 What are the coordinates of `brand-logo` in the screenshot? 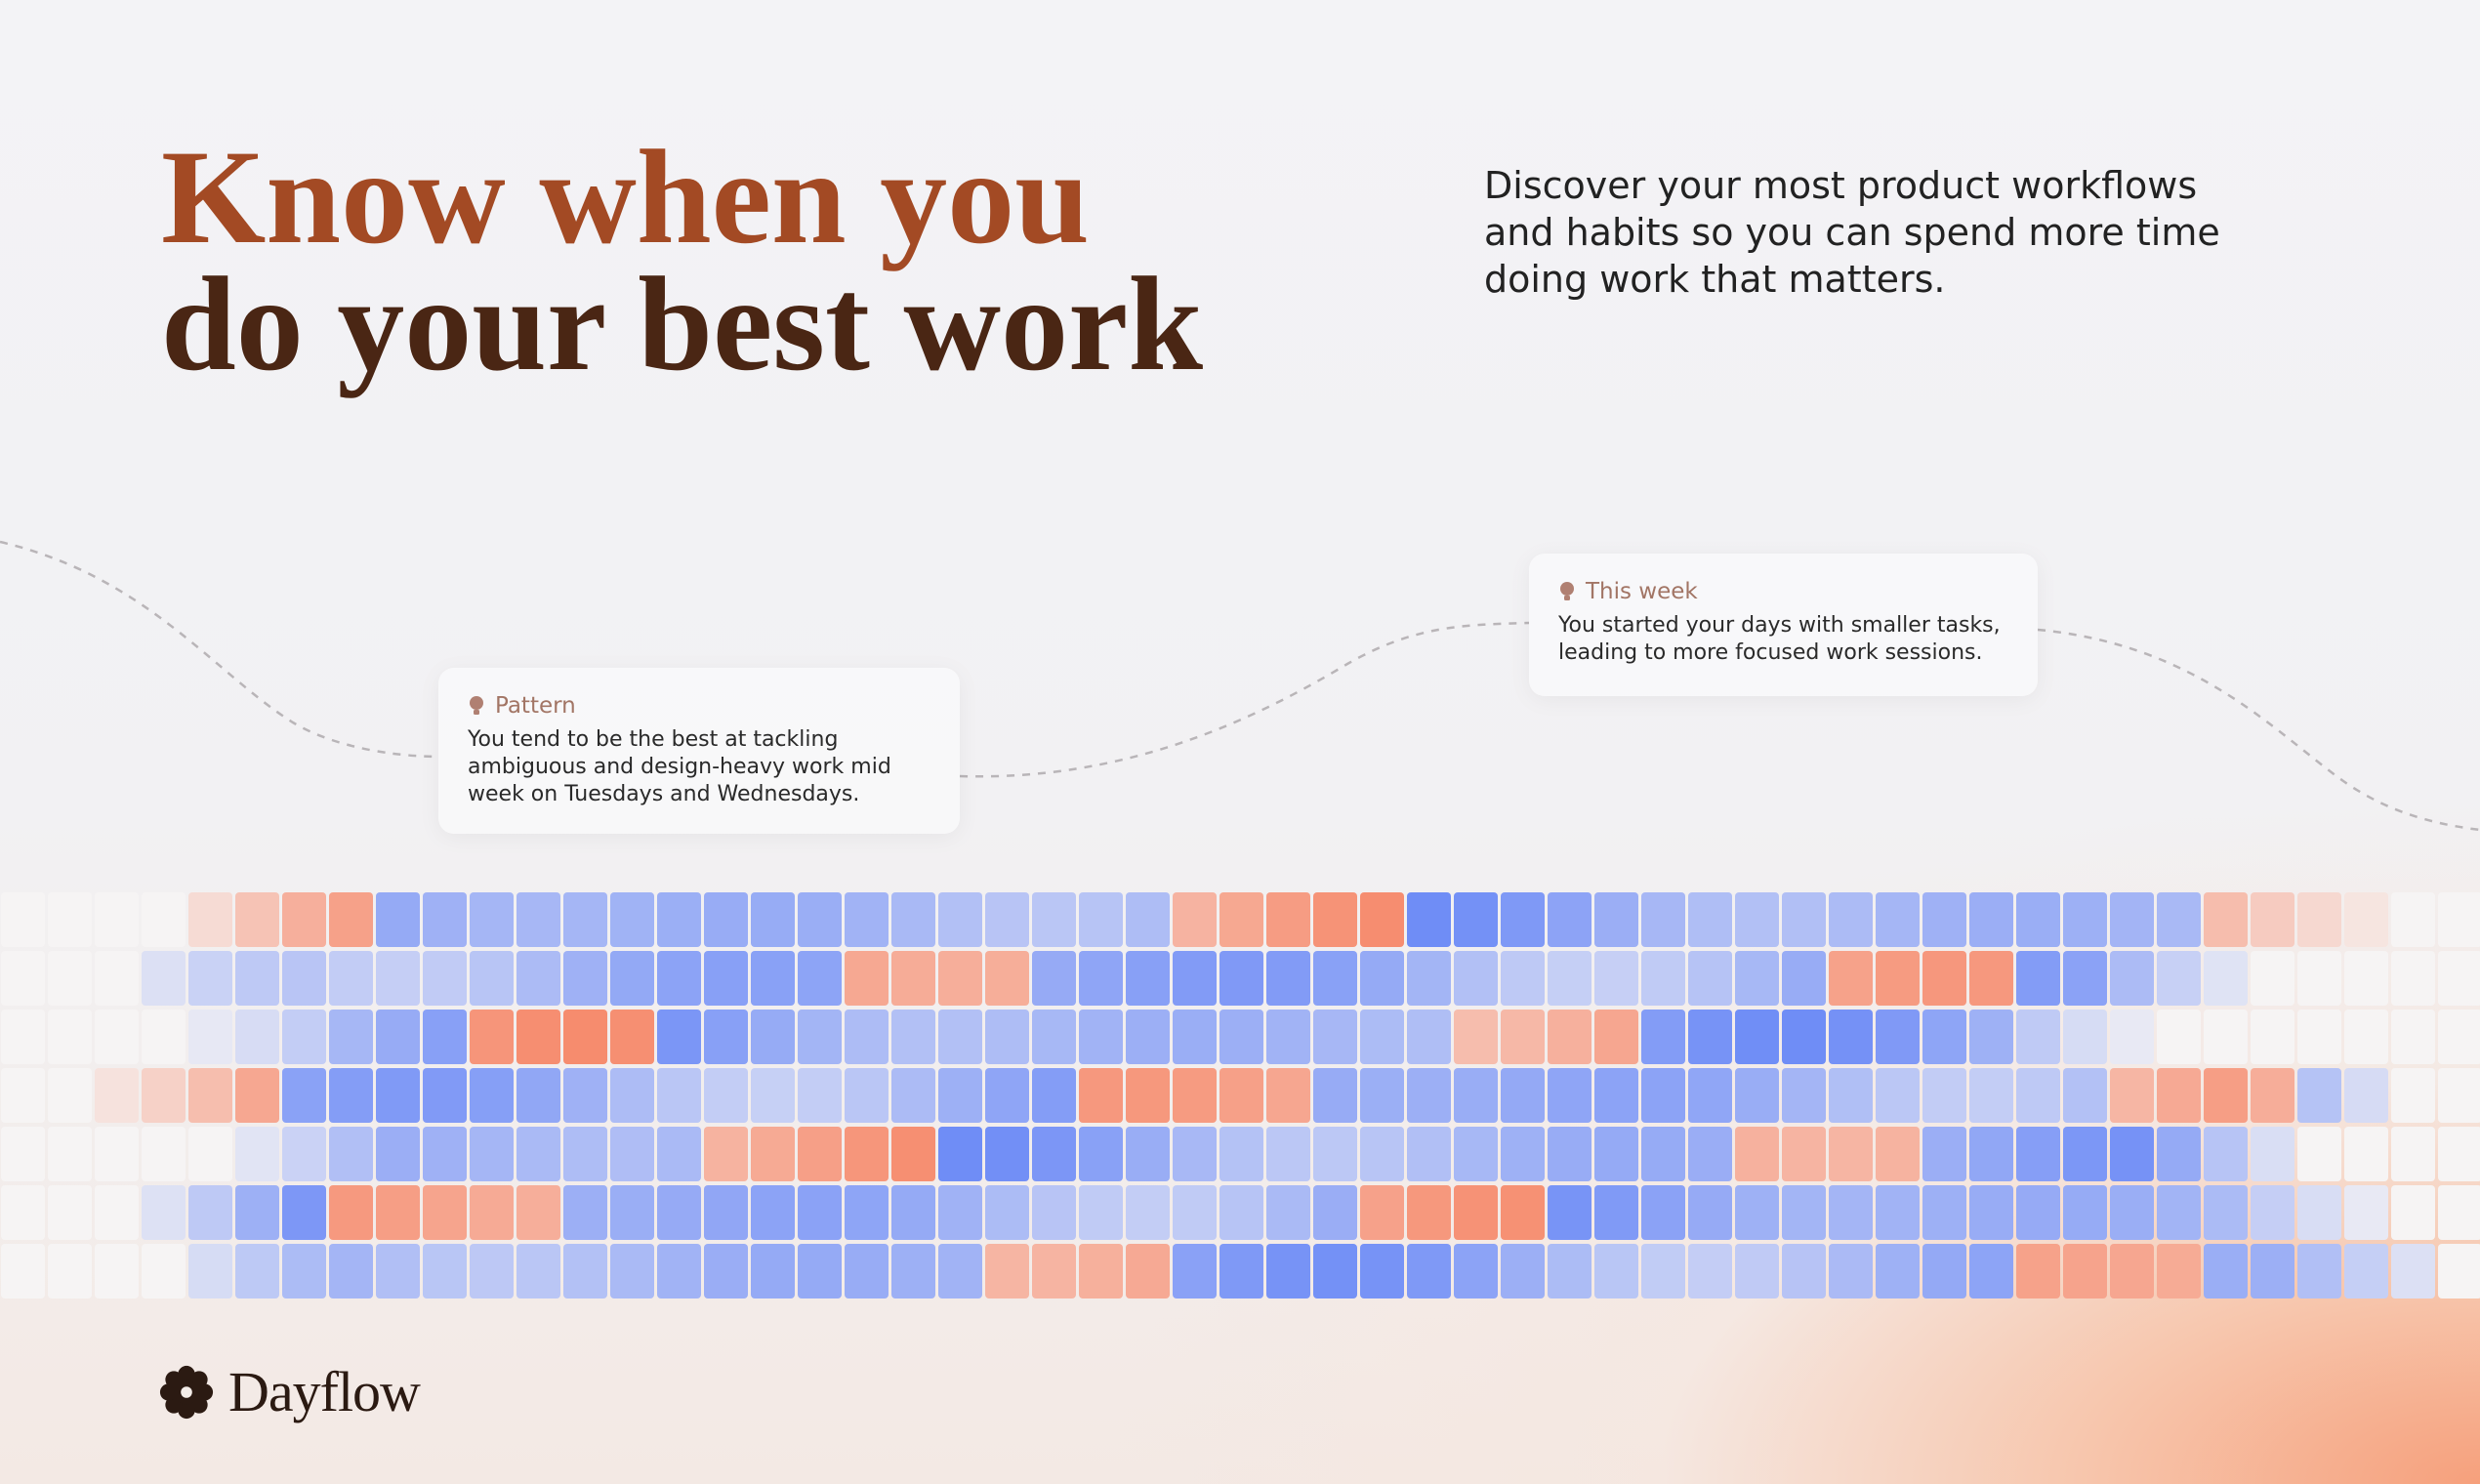 It's located at (186, 1392).